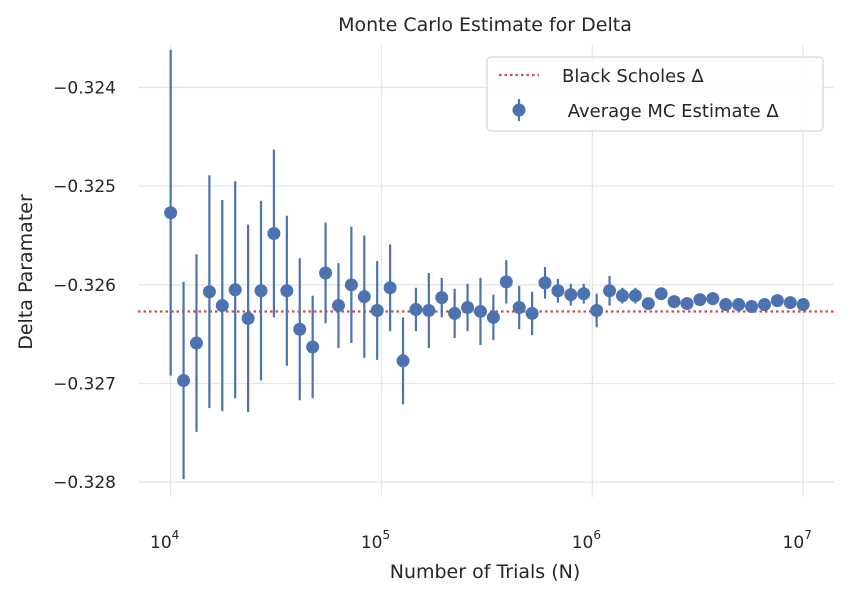  What do you see at coordinates (26, 272) in the screenshot?
I see `y-axis-label: Delta Paramater` at bounding box center [26, 272].